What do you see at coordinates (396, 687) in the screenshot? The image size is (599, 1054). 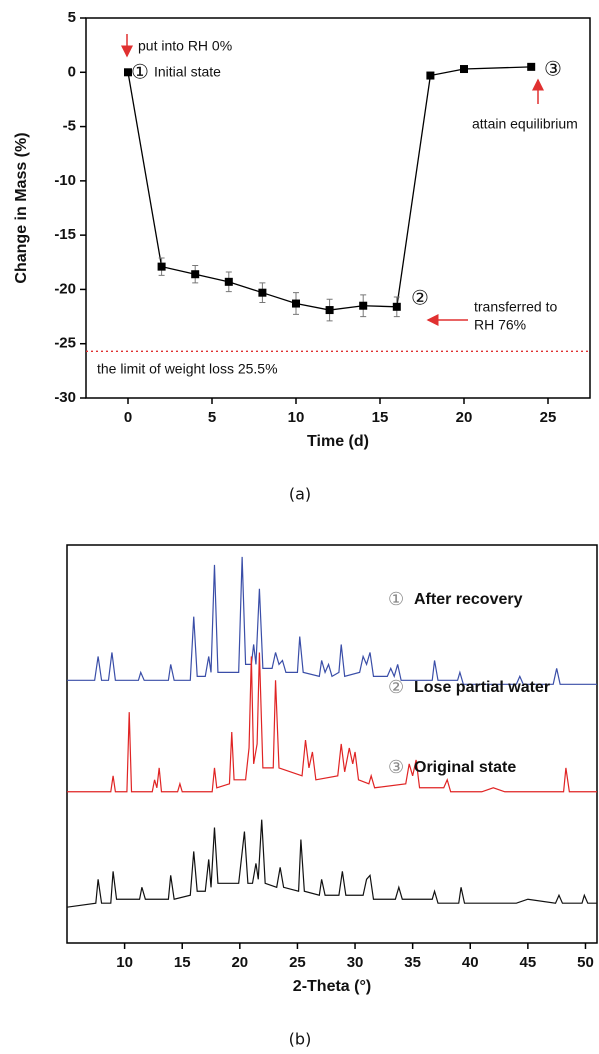 I see `legend-marker: ②` at bounding box center [396, 687].